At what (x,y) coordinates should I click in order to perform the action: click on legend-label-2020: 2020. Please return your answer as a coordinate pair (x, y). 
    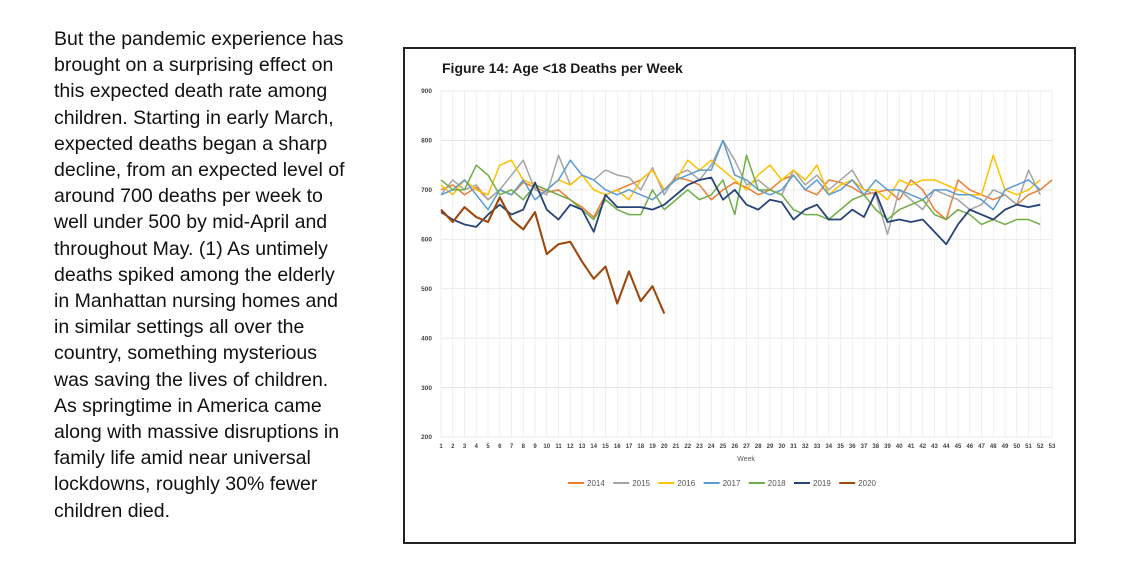
    Looking at the image, I should click on (867, 483).